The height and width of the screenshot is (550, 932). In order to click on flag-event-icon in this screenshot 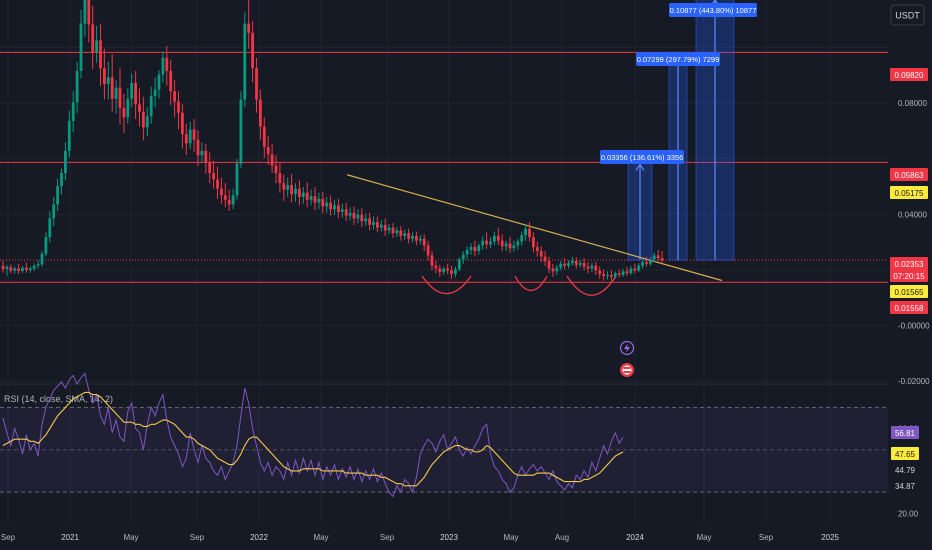, I will do `click(627, 370)`.